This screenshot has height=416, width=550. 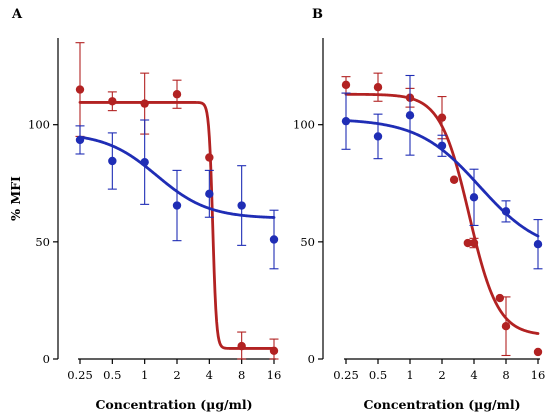 I want to click on panel-label: B, so click(x=317, y=14).